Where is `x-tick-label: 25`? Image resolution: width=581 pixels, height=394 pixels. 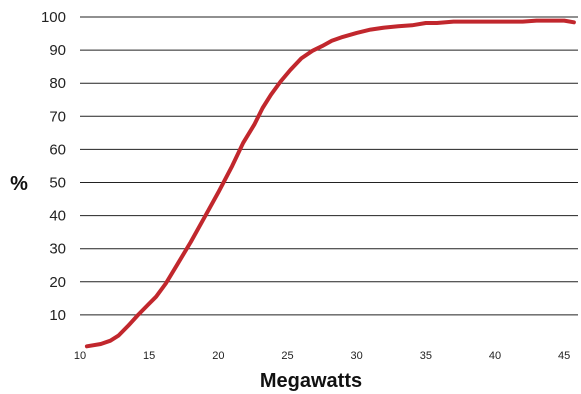 x-tick-label: 25 is located at coordinates (287, 356).